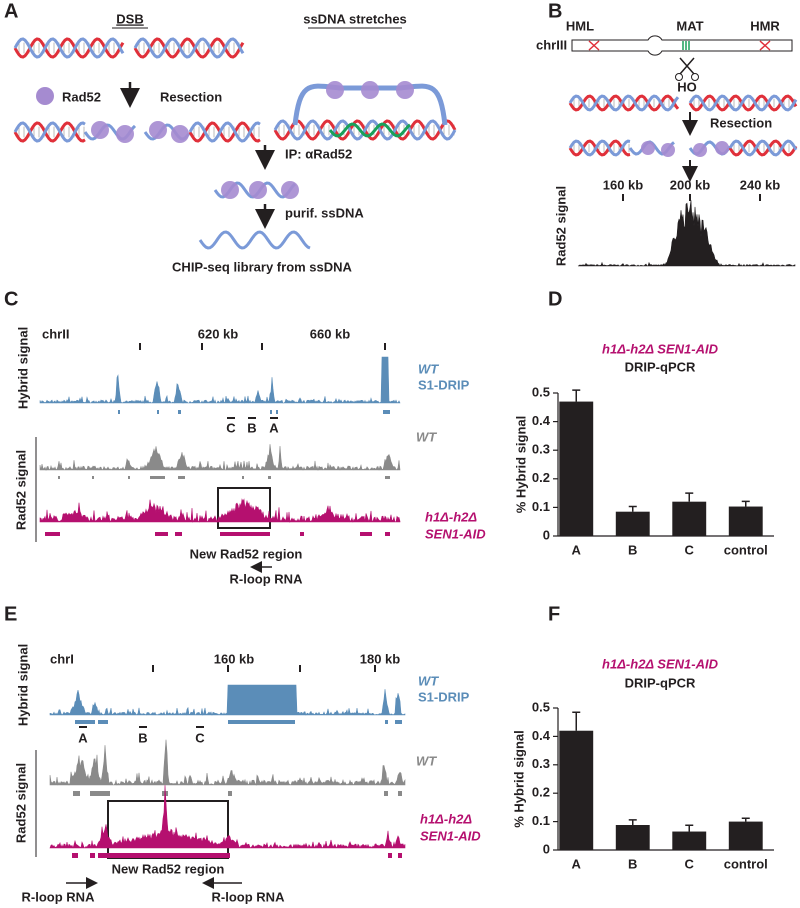 This screenshot has width=800, height=908. I want to click on scissors, so click(687, 66).